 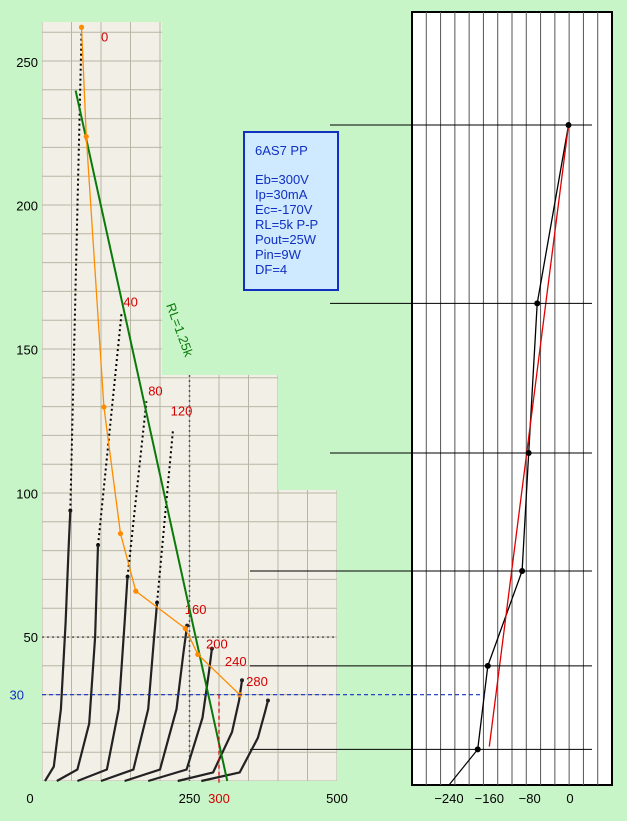 I want to click on info-title: 6AS7 PP, so click(x=281, y=150).